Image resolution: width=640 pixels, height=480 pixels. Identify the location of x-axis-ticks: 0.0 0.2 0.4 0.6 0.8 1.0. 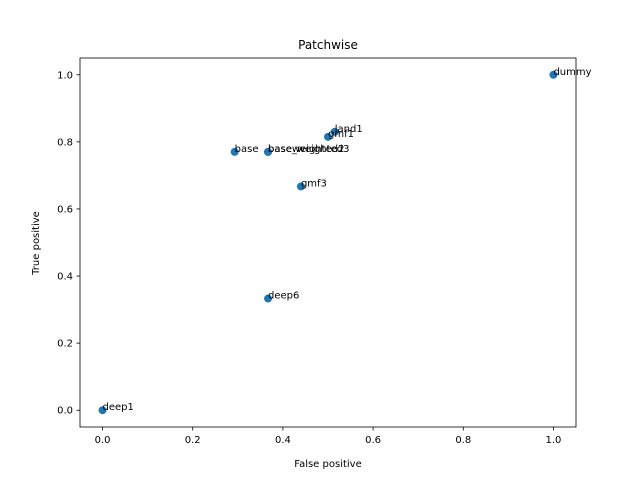
(328, 436).